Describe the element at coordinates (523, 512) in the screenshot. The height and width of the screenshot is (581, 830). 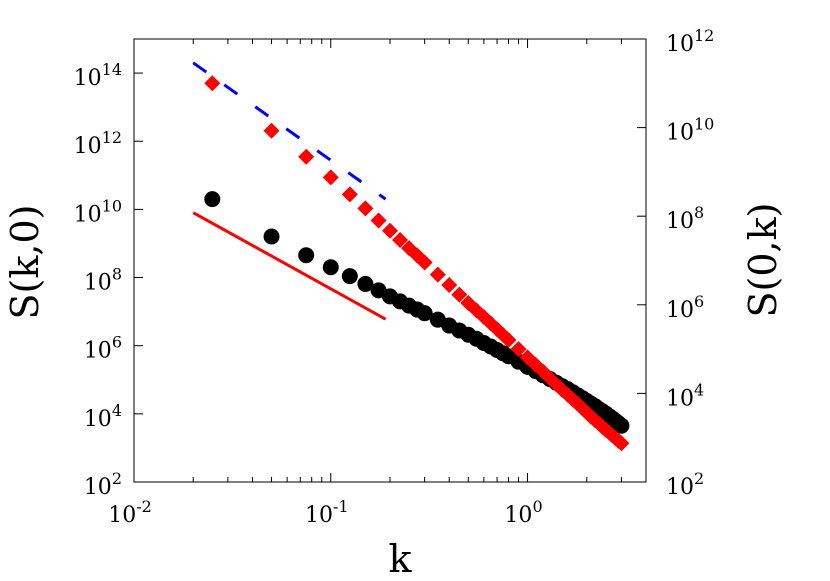
I see `x-tick-label: 10⁰` at that location.